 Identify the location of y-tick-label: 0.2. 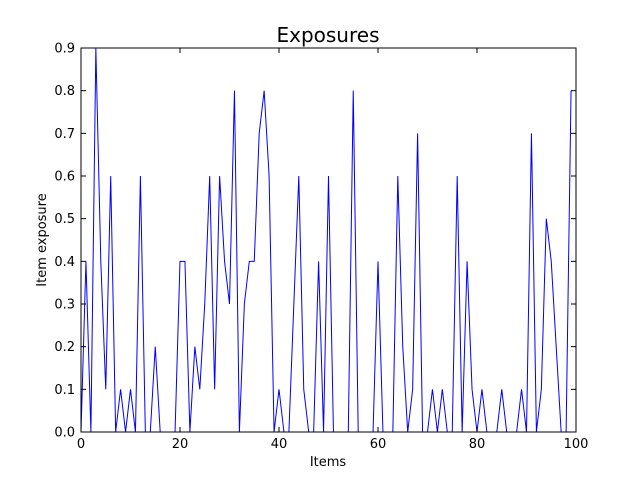
(64, 347).